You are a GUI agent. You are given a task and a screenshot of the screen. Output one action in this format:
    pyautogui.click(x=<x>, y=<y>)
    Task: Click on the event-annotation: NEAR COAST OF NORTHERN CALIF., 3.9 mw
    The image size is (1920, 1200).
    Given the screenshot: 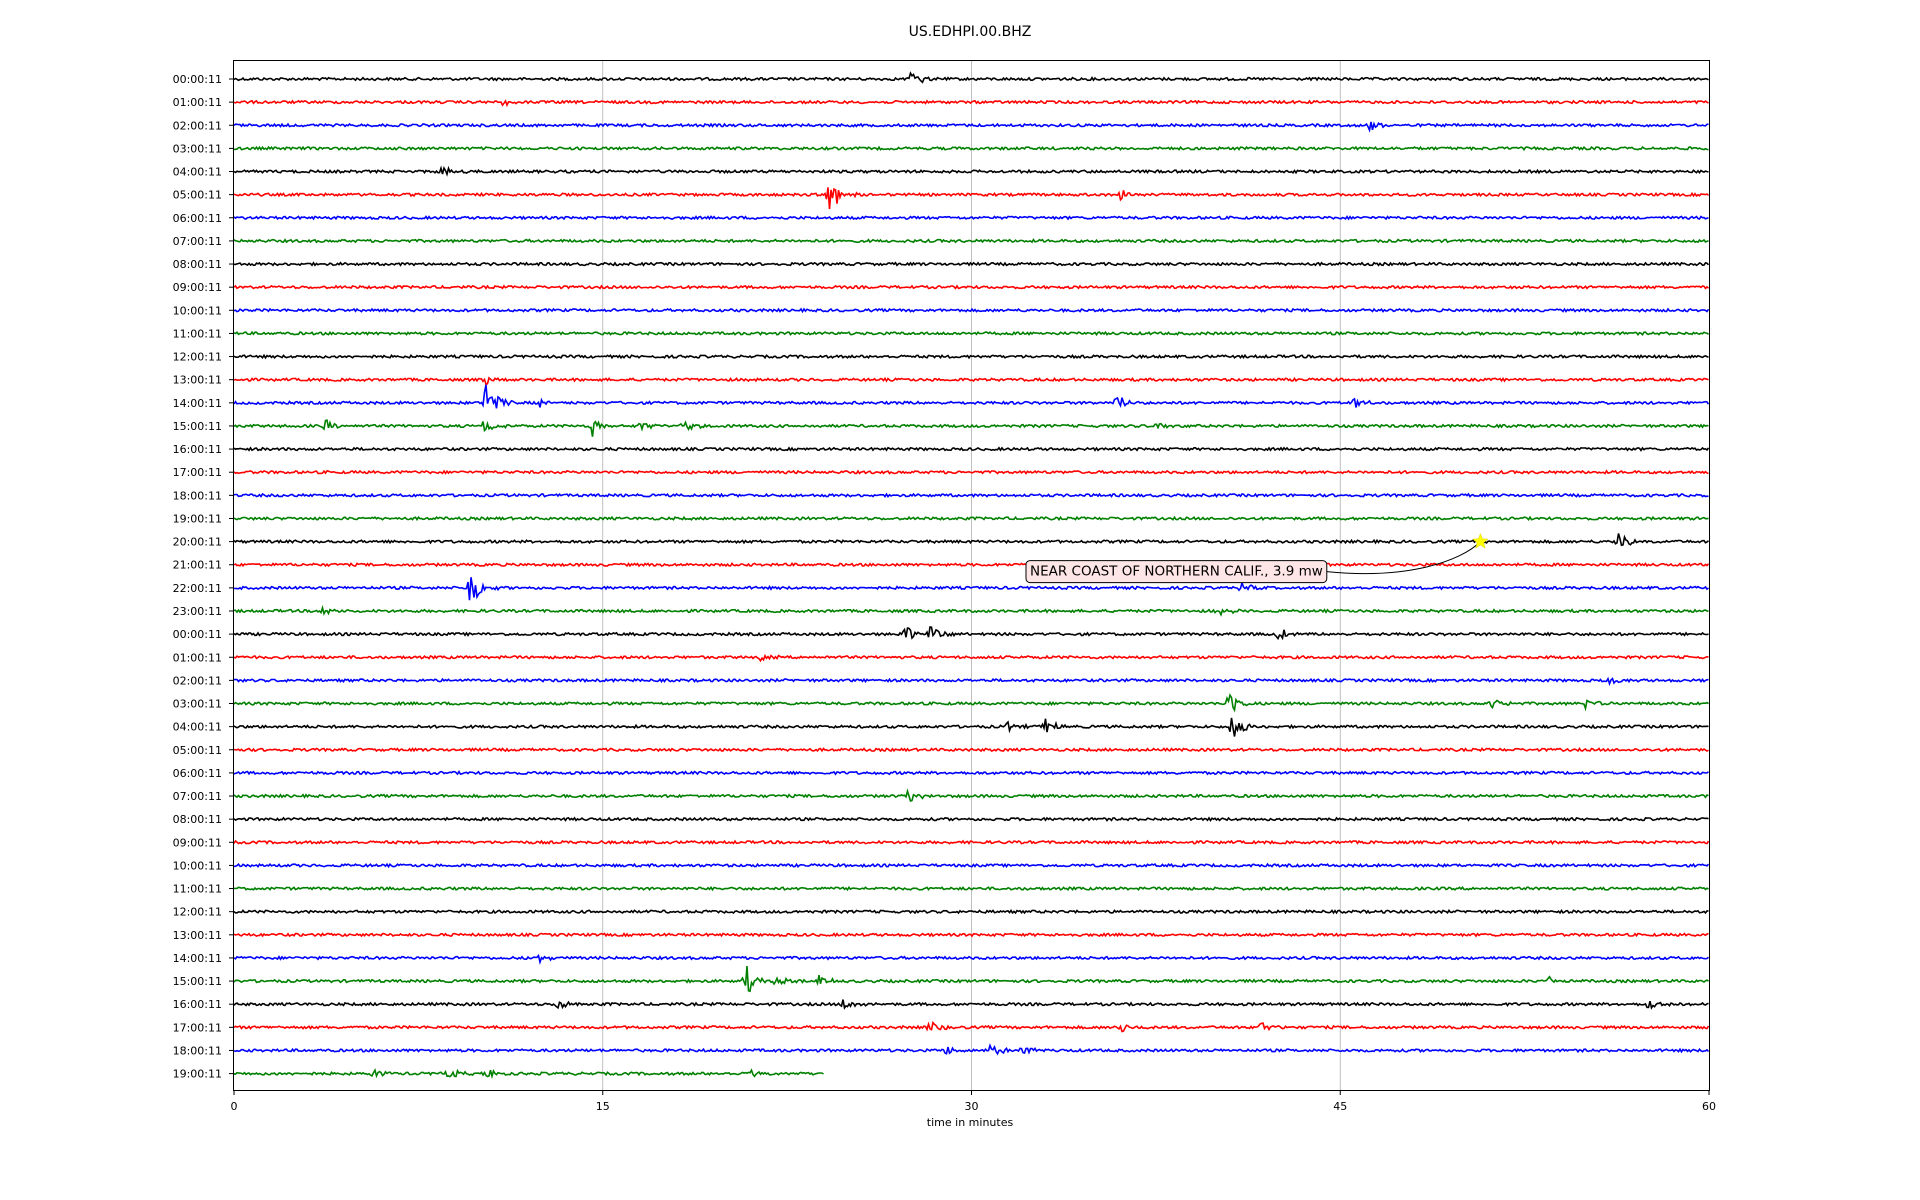 What is the action you would take?
    pyautogui.click(x=1257, y=558)
    